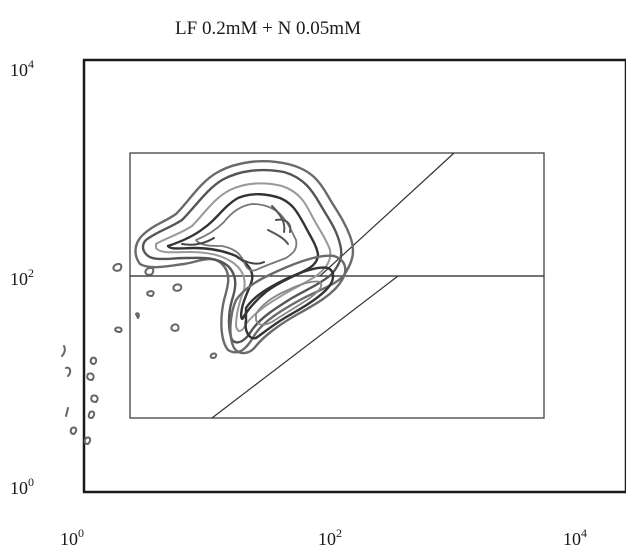 The image size is (626, 550). I want to click on gate-diagonal-upper, so click(387, 214).